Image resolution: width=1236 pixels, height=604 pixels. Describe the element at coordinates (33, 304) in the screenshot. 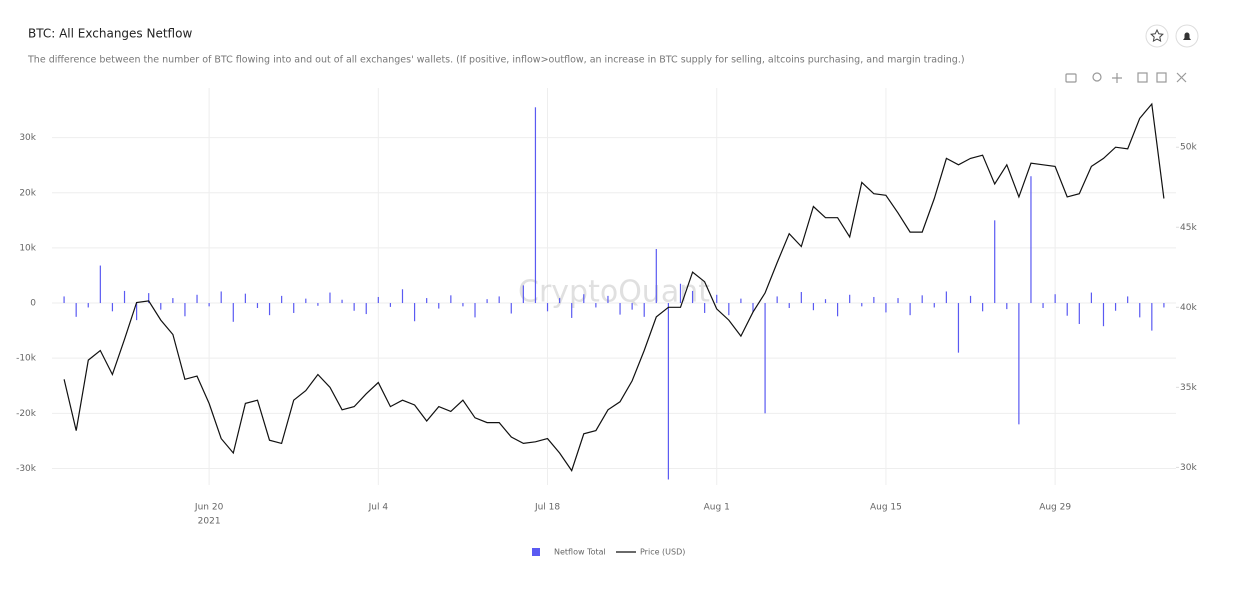

I see `y-tick-label: 0` at that location.